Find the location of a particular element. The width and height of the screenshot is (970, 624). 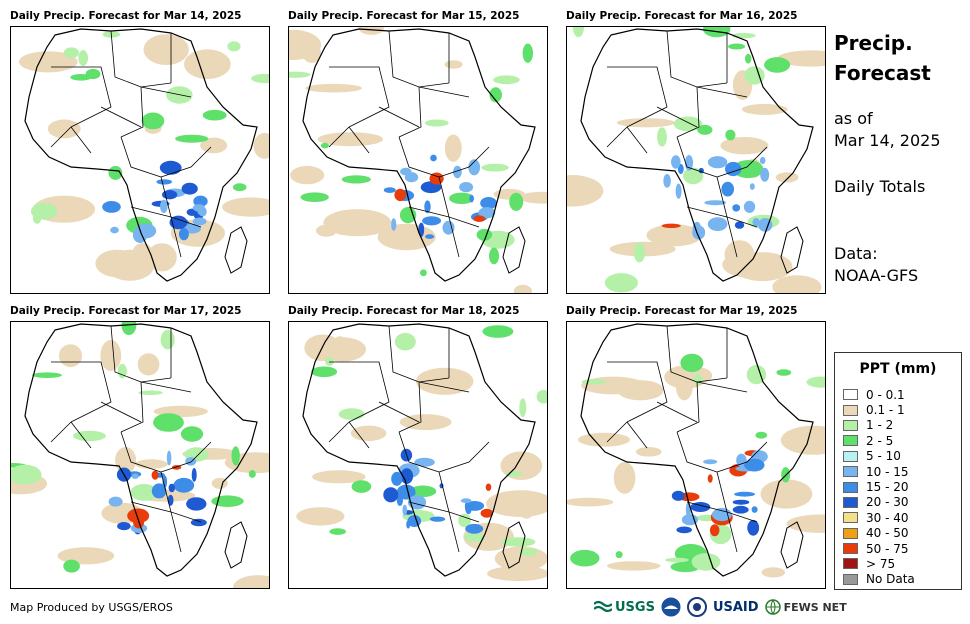

legend-item: 30 - 40 is located at coordinates (879, 517).